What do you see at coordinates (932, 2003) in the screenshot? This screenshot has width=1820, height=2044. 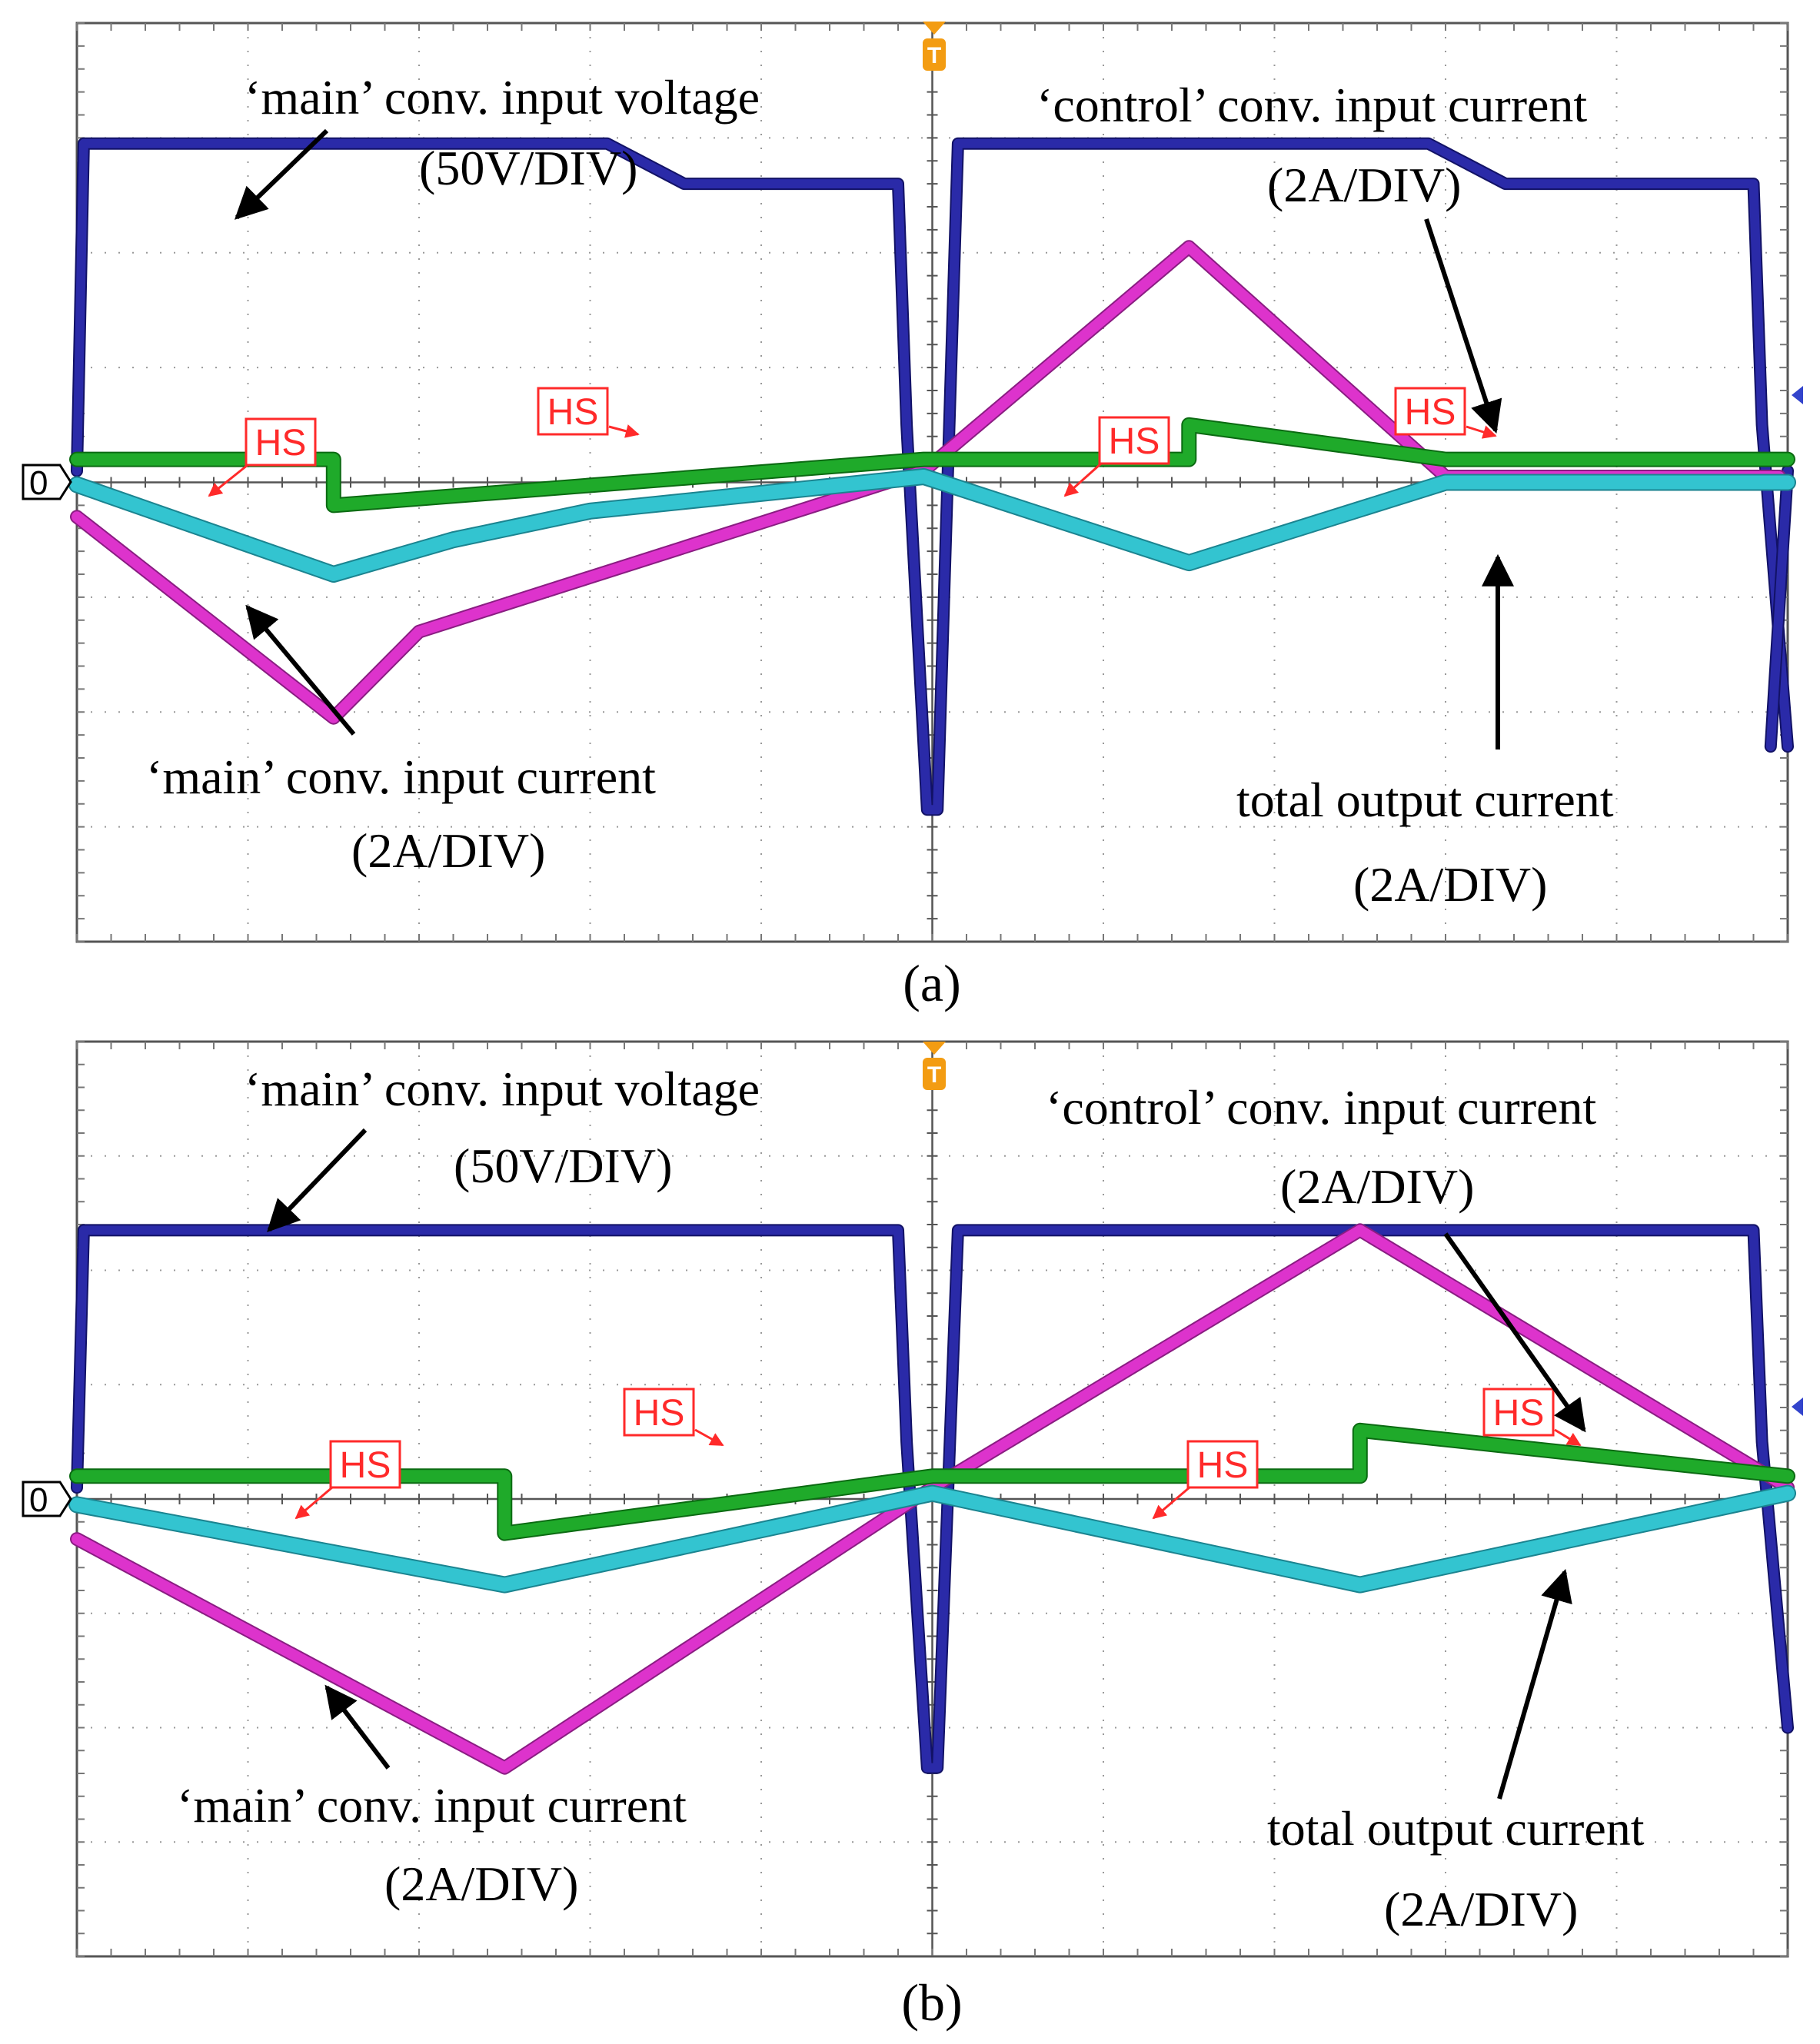 I see `panel-caption: (b)` at bounding box center [932, 2003].